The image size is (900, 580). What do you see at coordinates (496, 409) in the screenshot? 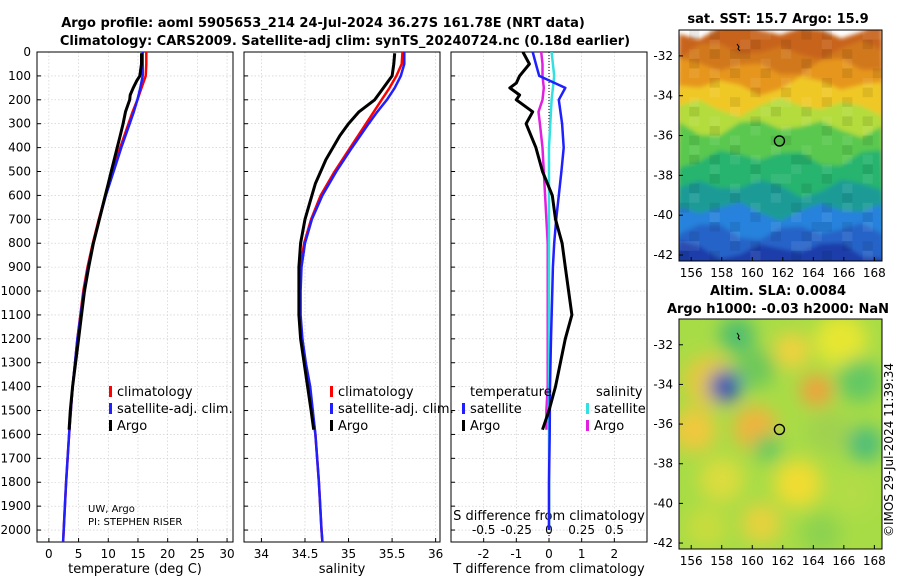
I see `legend-label-temp-satellite: satellite` at bounding box center [496, 409].